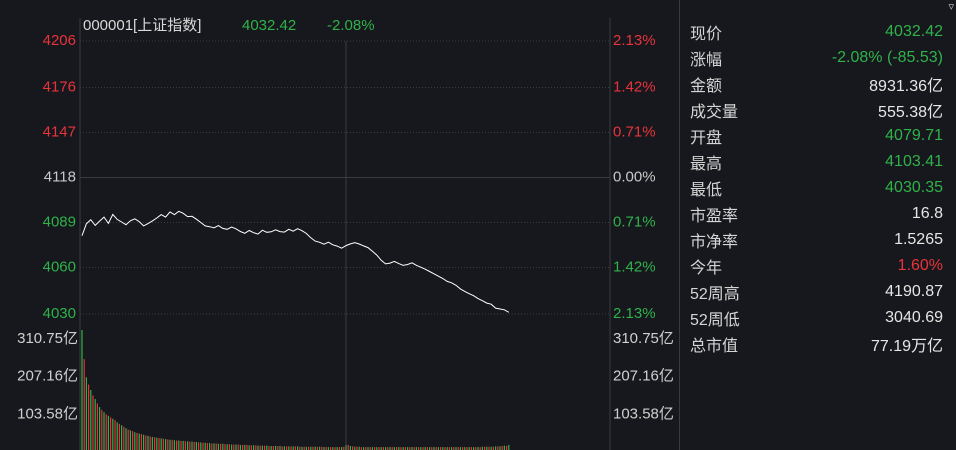  I want to click on stat-row: 金额 8931.36亿, so click(816, 84).